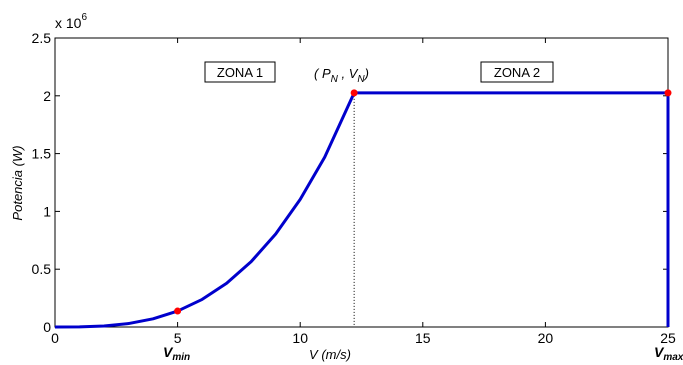  Describe the element at coordinates (47, 96) in the screenshot. I see `y-tick-label: 2` at that location.